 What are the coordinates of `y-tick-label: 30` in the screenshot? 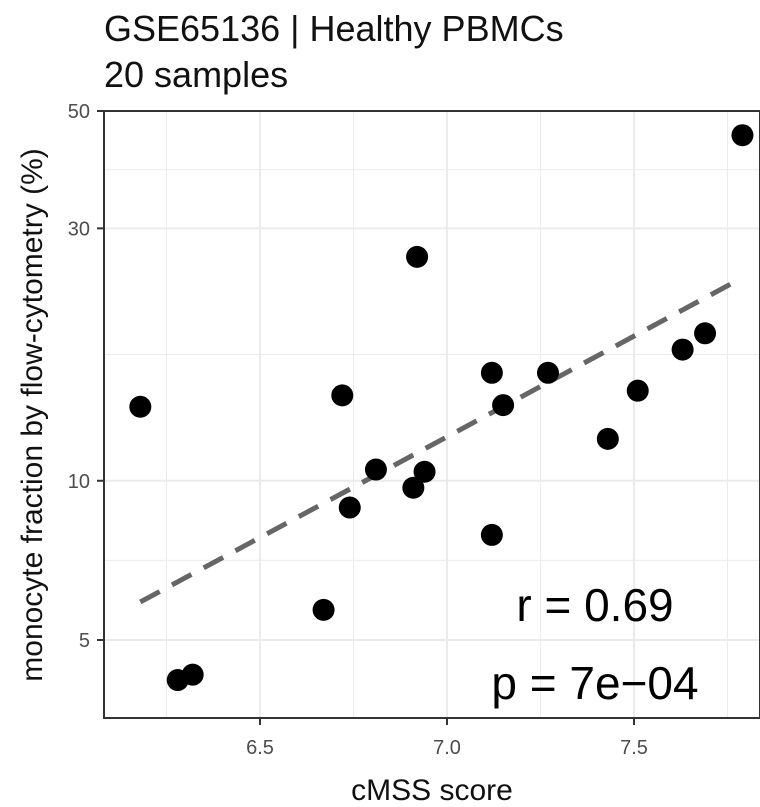 It's located at (79, 229).